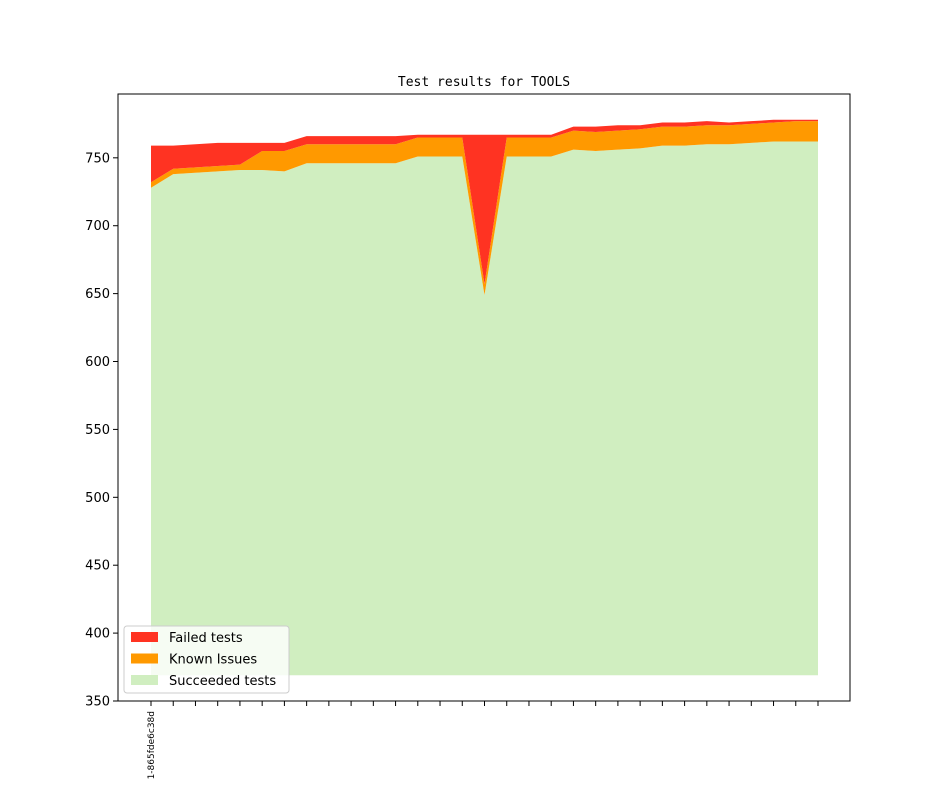  Describe the element at coordinates (144, 637) in the screenshot. I see `legend-swatch-failed-tests` at that location.